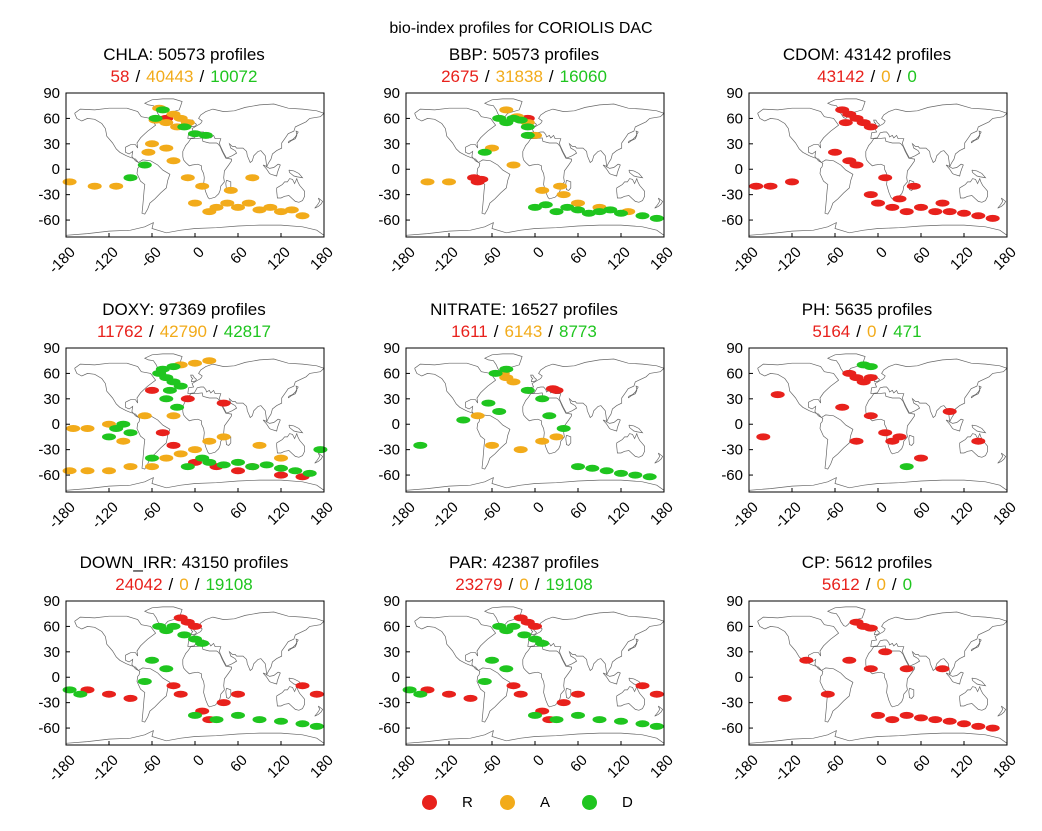  I want to click on coastlines-par, so click(535, 675).